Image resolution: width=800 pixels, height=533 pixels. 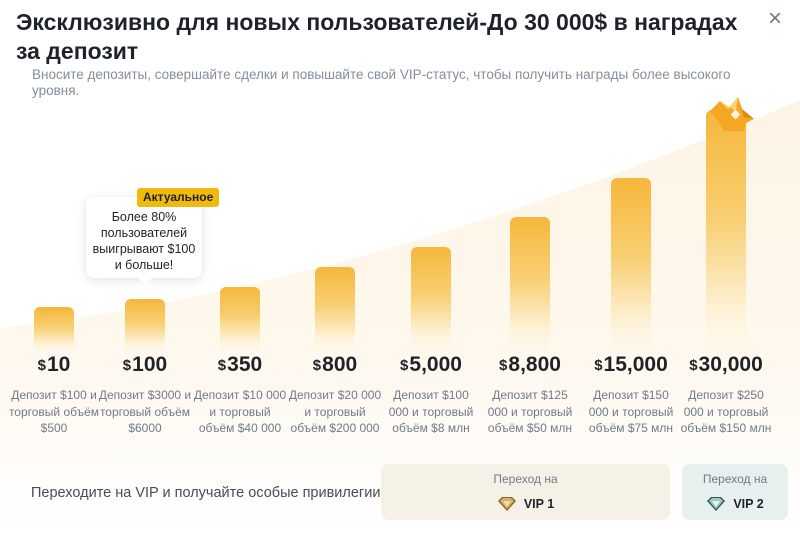 I want to click on vip1-label: Переход на, so click(x=525, y=479).